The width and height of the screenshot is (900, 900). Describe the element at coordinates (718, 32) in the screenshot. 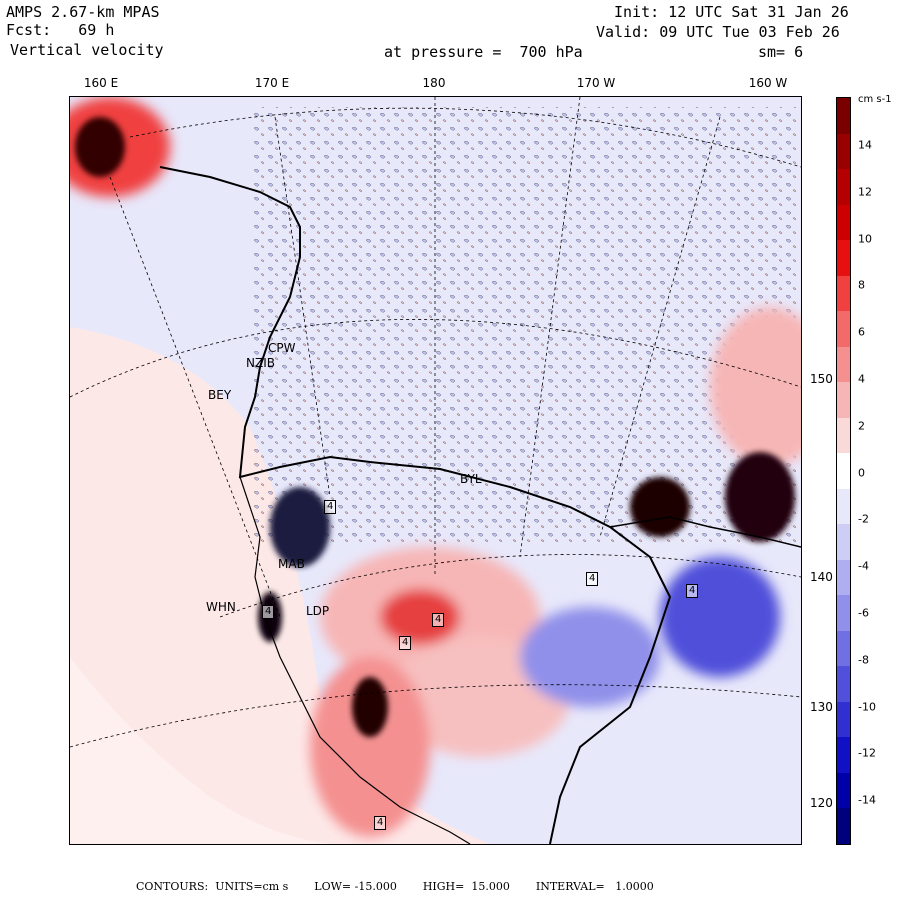

I see `valid-time: Valid: 09 UTC Tue 03 Feb 26` at that location.